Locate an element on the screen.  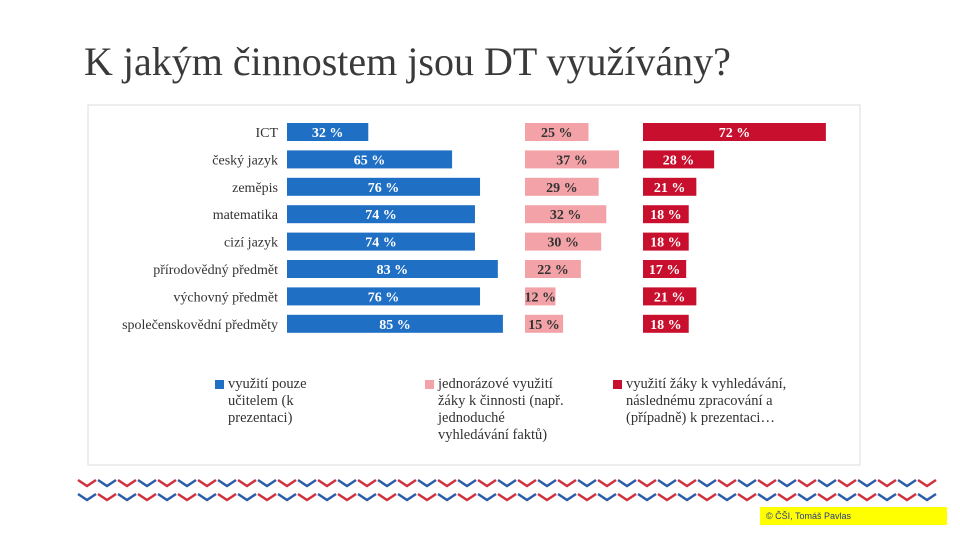
value-label: 17 % is located at coordinates (665, 270).